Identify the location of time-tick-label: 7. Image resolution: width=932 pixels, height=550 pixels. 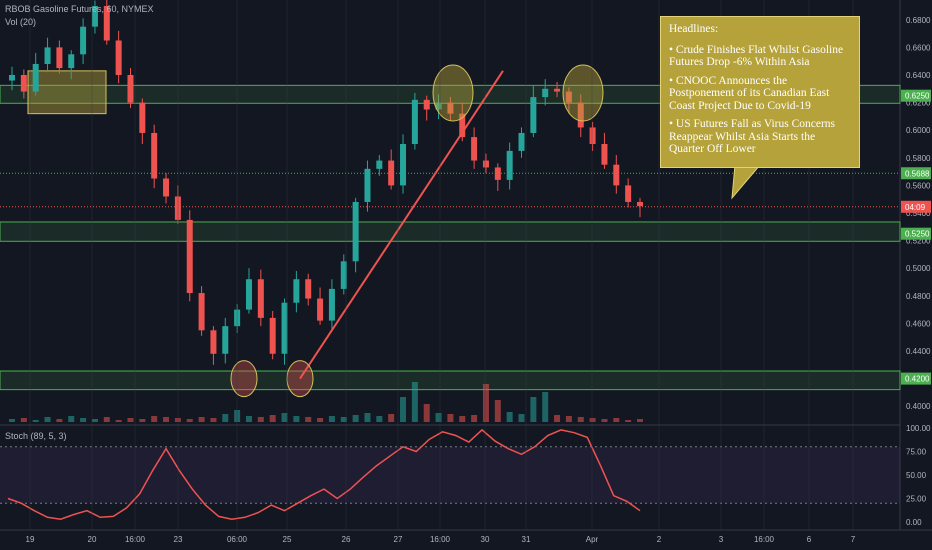
(853, 539).